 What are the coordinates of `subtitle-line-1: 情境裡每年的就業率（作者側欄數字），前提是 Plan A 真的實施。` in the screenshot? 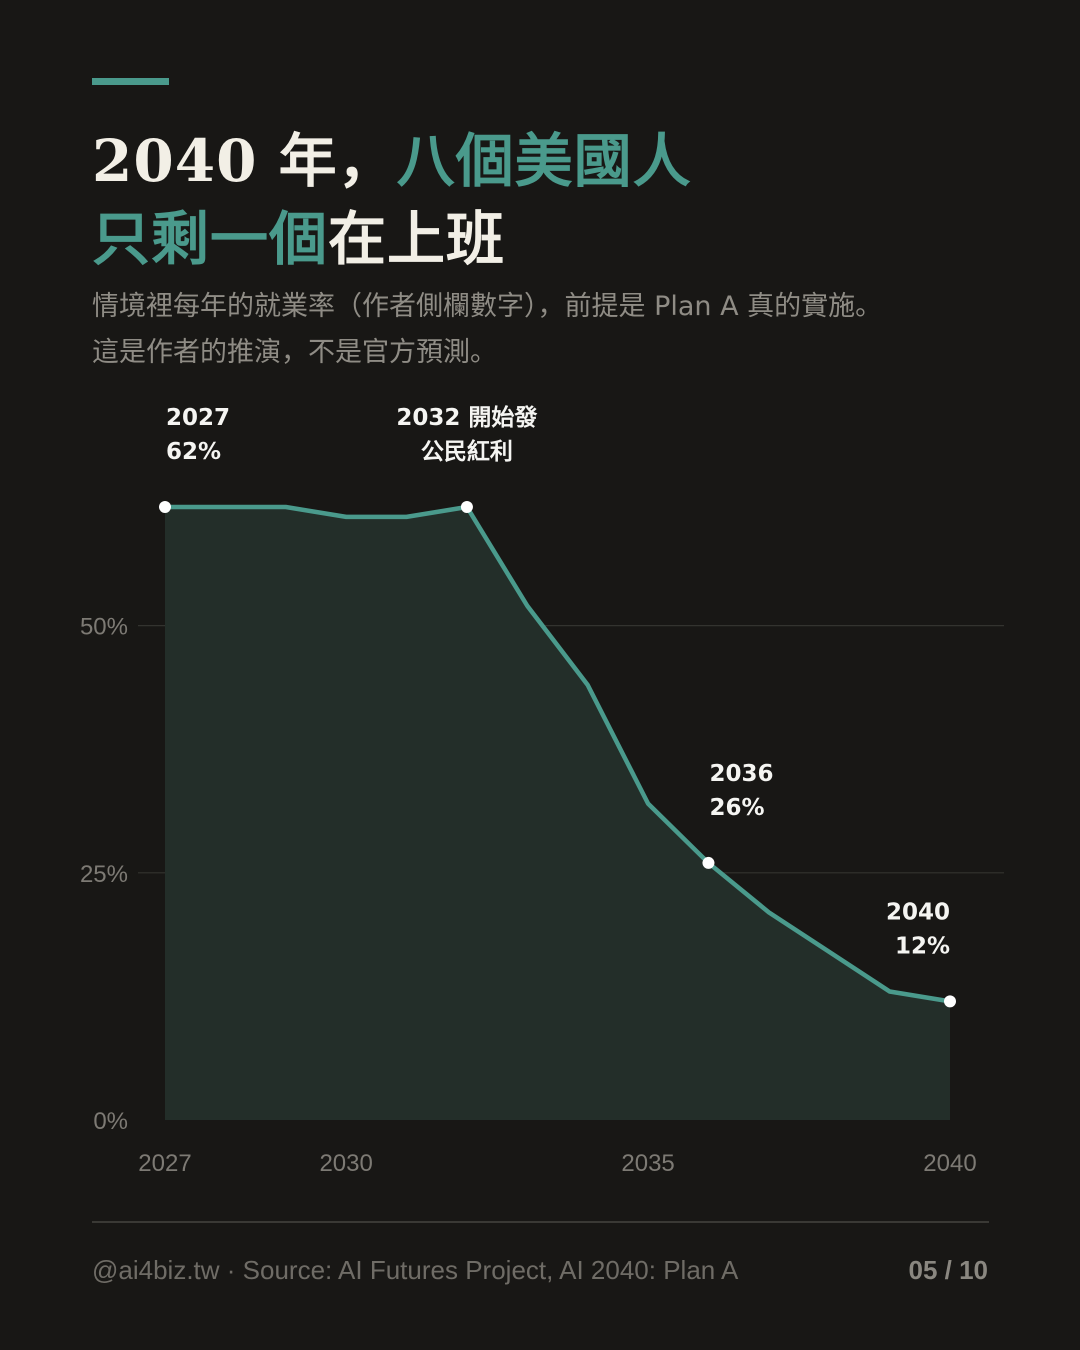 It's located at (487, 306).